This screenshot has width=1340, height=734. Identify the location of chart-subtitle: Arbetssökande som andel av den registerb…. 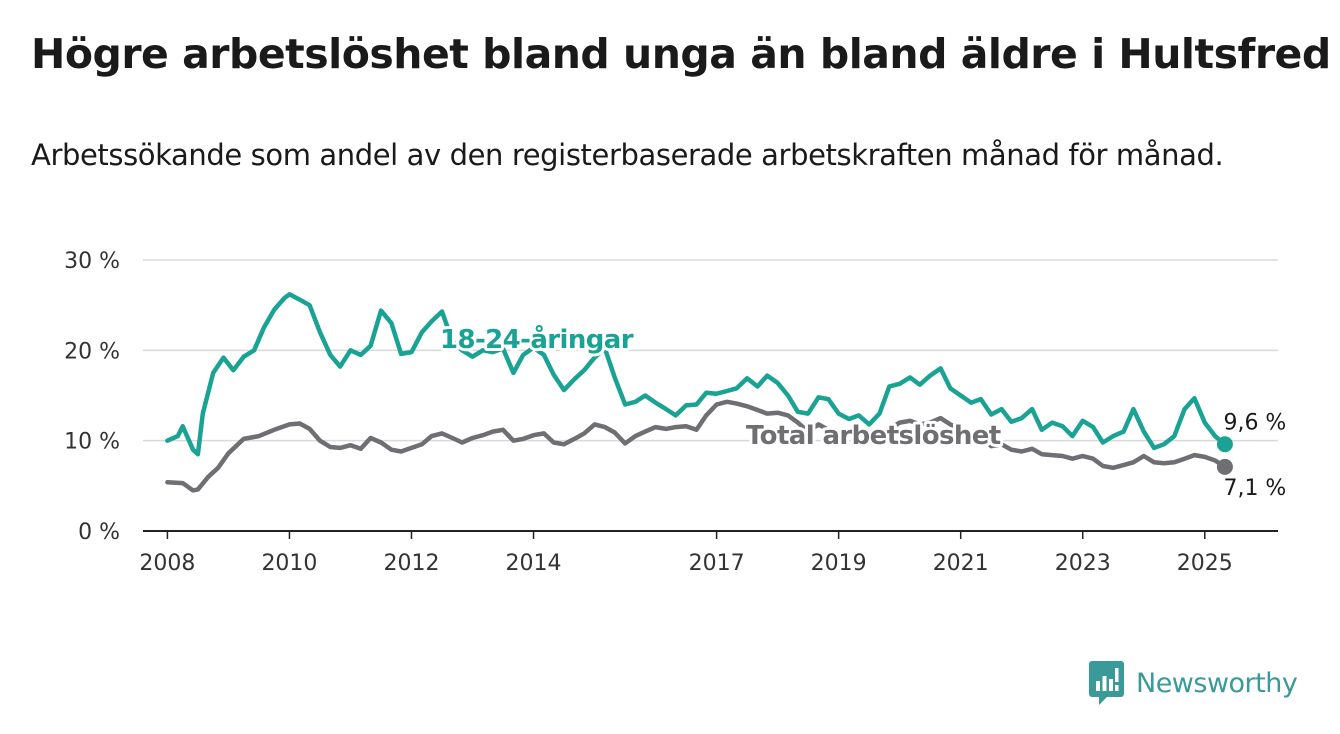
(627, 155).